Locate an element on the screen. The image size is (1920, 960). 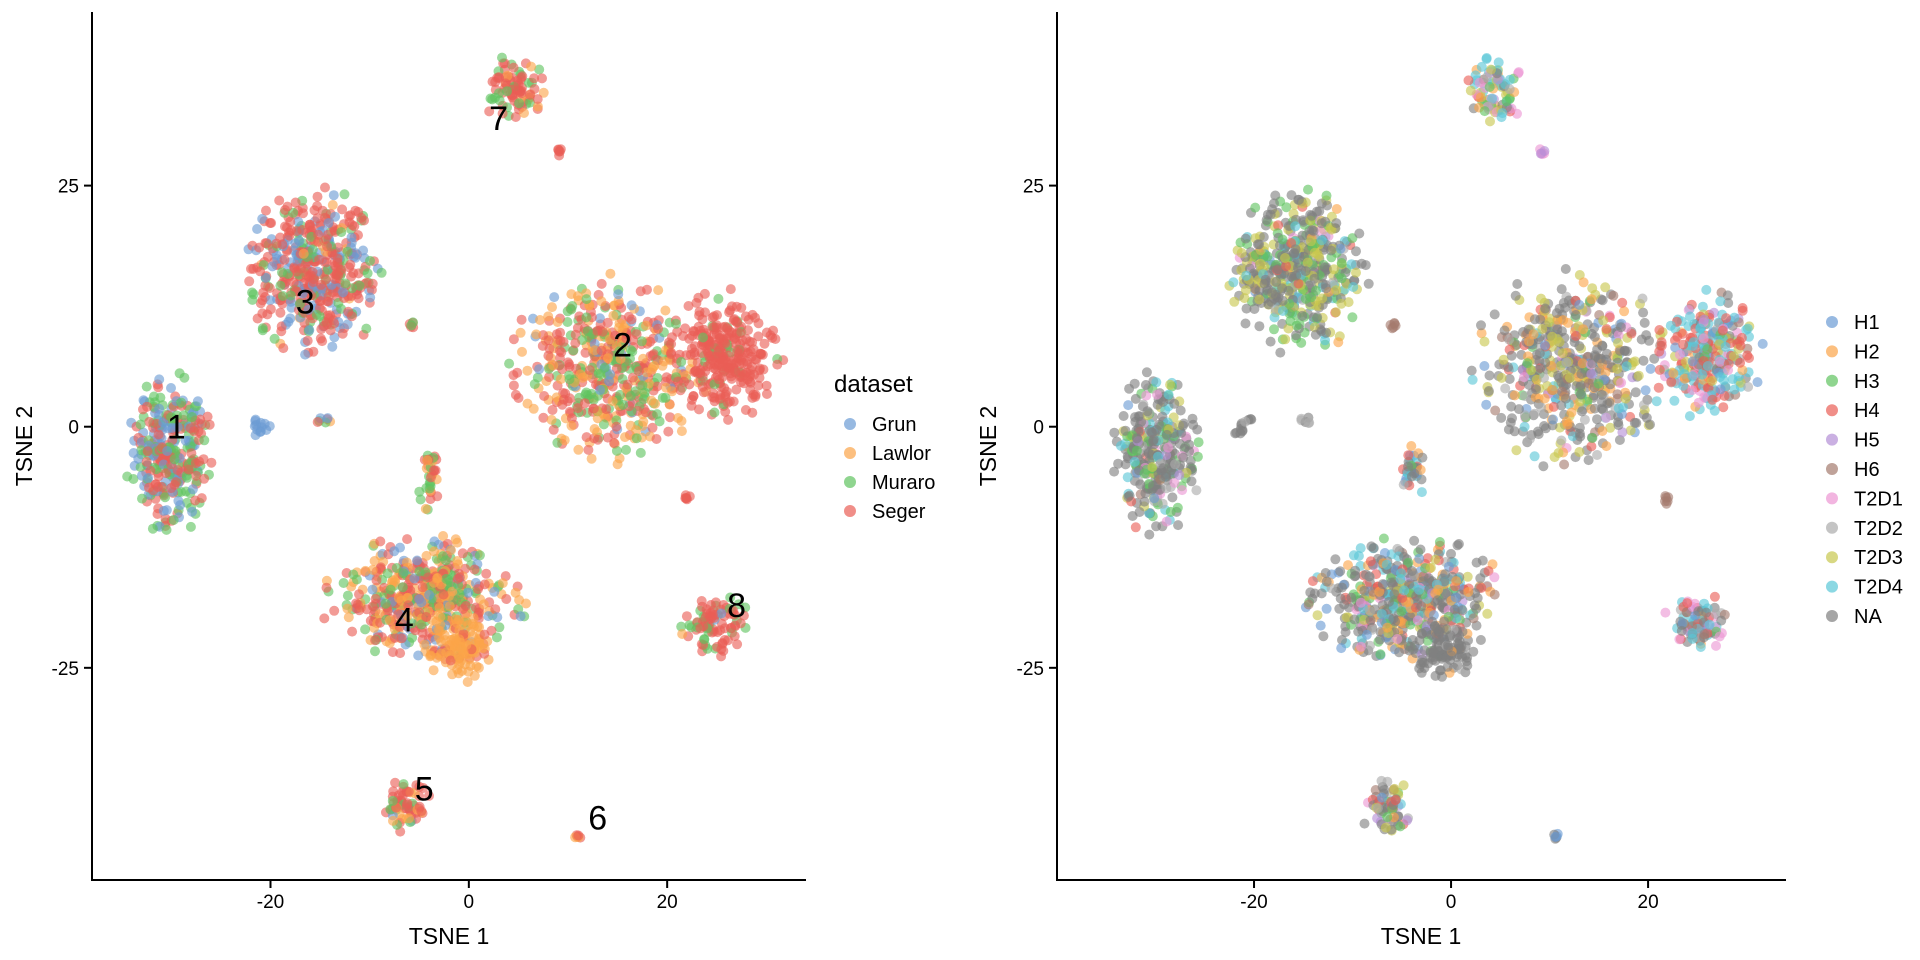
left-x-axis-title: TSNE 1 is located at coordinates (449, 936).